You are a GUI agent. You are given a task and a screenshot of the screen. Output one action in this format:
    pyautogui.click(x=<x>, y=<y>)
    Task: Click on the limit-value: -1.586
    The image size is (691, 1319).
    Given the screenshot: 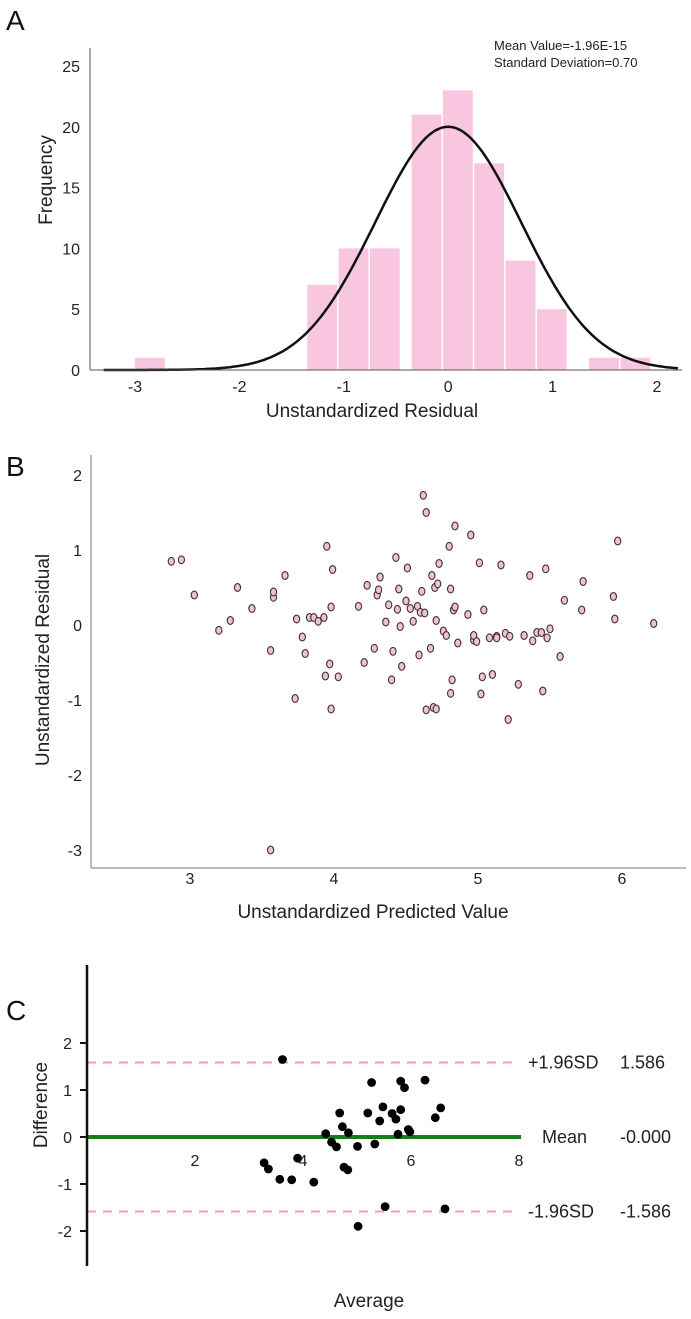 What is the action you would take?
    pyautogui.click(x=645, y=1212)
    